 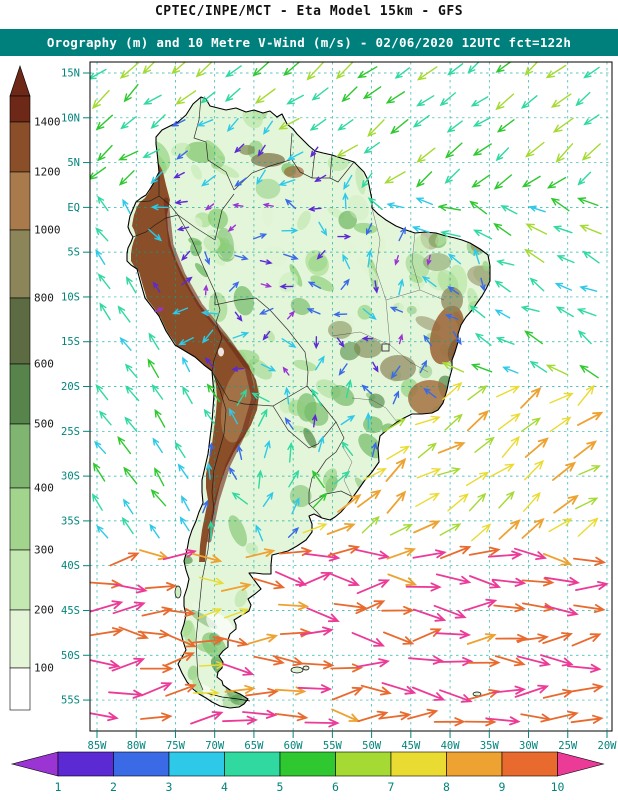 I want to click on wind-scale-label: 1, so click(x=58, y=787).